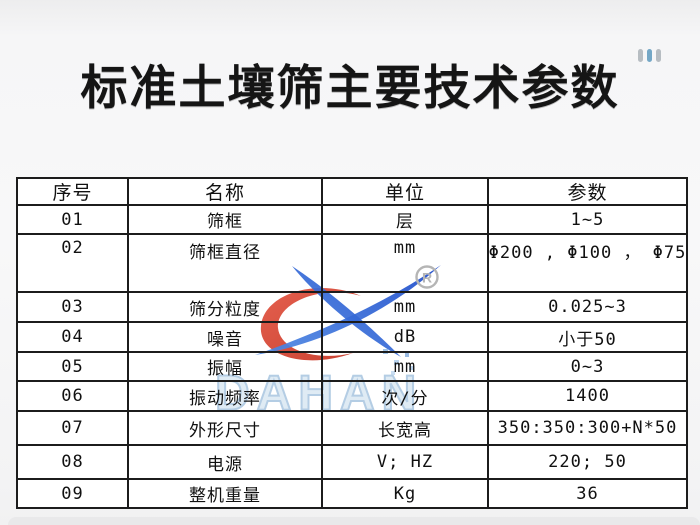 The height and width of the screenshot is (525, 700). Describe the element at coordinates (73, 367) in the screenshot. I see `table-cell: 05` at that location.